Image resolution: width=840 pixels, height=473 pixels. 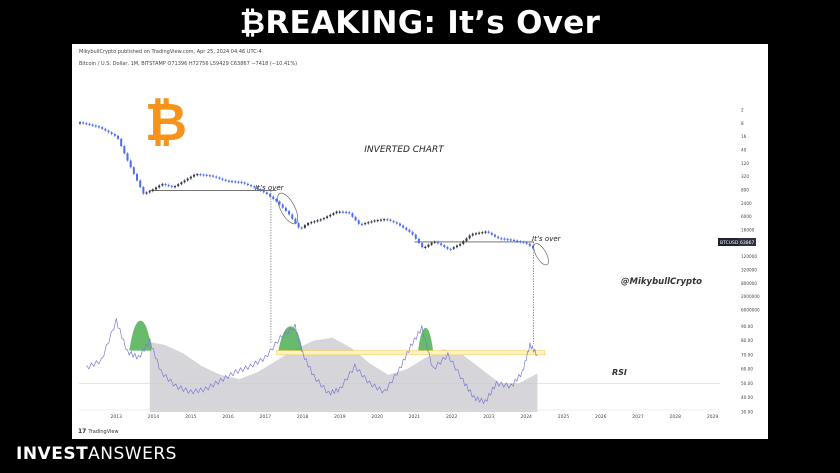 What do you see at coordinates (191, 417) in the screenshot?
I see `x-tick-label: 2015` at bounding box center [191, 417].